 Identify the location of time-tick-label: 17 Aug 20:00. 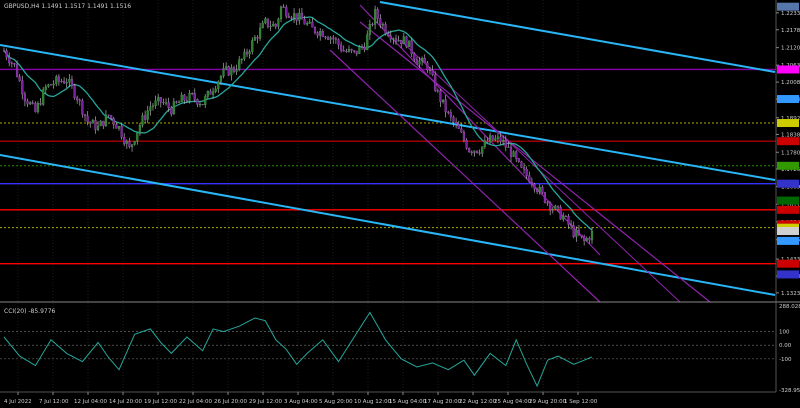
(443, 402).